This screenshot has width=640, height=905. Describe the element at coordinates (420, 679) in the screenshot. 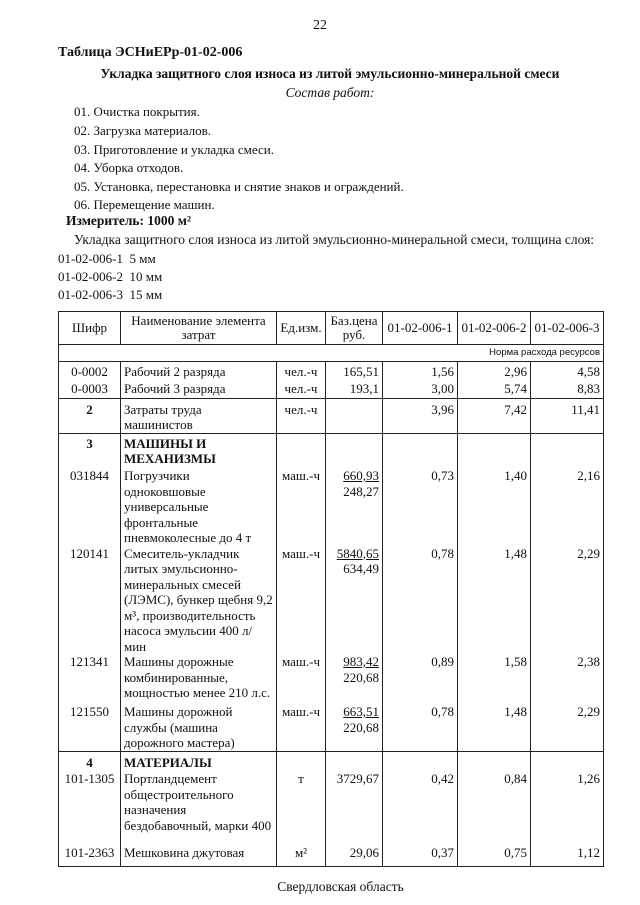

I see `norm-value-cell: 0,89` at that location.